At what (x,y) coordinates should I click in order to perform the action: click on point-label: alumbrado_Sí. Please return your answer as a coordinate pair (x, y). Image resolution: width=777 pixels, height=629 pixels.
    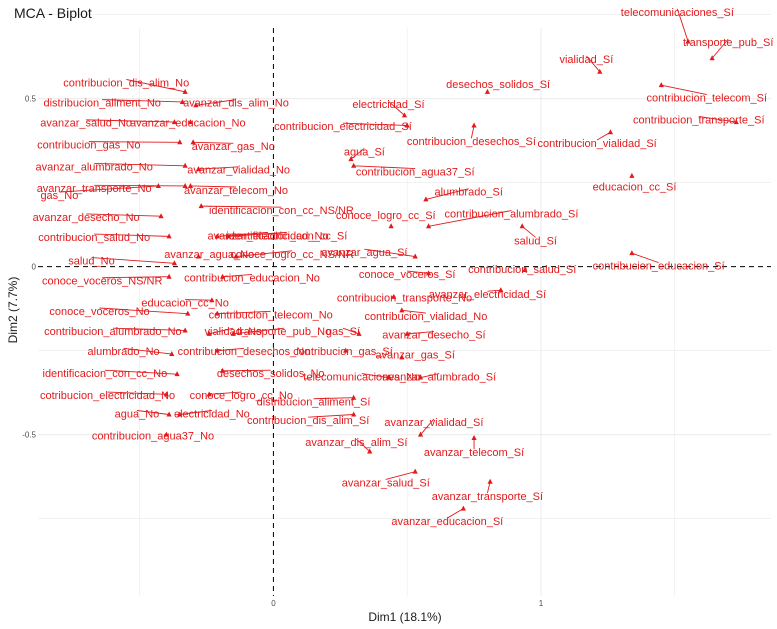
    Looking at the image, I should click on (468, 193).